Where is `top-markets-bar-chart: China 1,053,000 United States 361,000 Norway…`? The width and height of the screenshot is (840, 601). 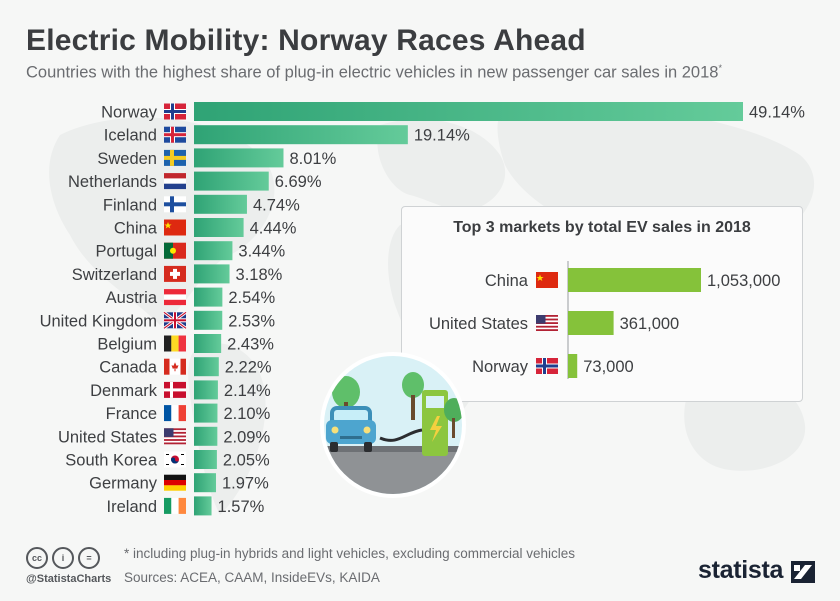
top-markets-bar-chart: China 1,053,000 United States 361,000 Norway… is located at coordinates (604, 320).